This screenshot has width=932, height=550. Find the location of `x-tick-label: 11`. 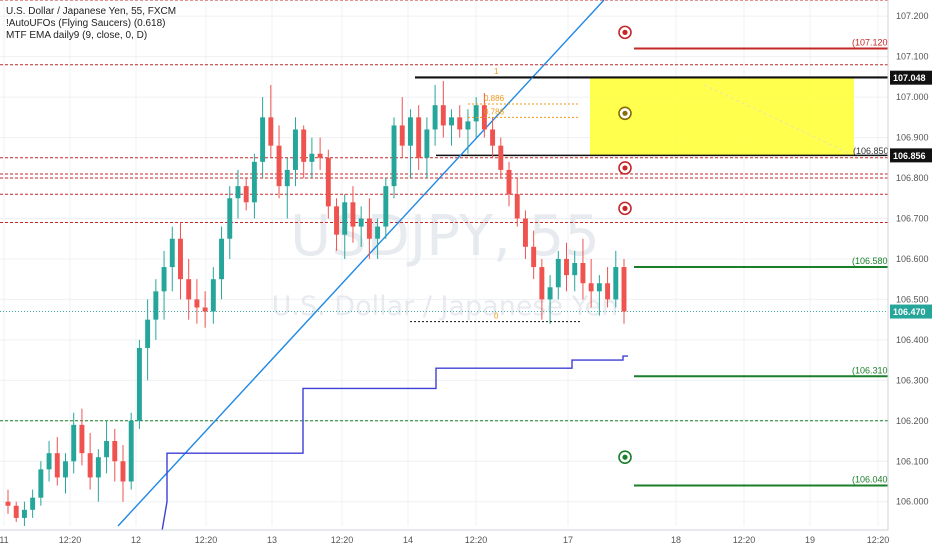

x-tick-label: 11 is located at coordinates (4, 540).